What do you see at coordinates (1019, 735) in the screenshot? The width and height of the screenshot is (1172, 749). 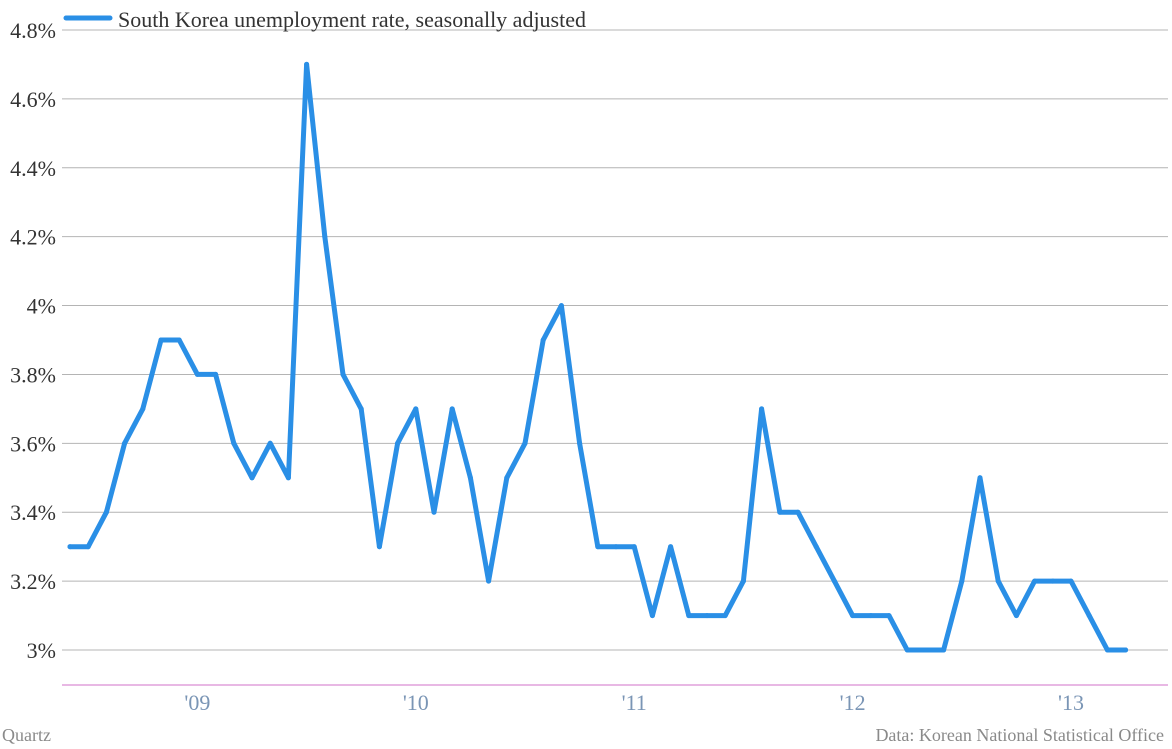 I see `data-source: Data: Korean National Statistical Office` at bounding box center [1019, 735].